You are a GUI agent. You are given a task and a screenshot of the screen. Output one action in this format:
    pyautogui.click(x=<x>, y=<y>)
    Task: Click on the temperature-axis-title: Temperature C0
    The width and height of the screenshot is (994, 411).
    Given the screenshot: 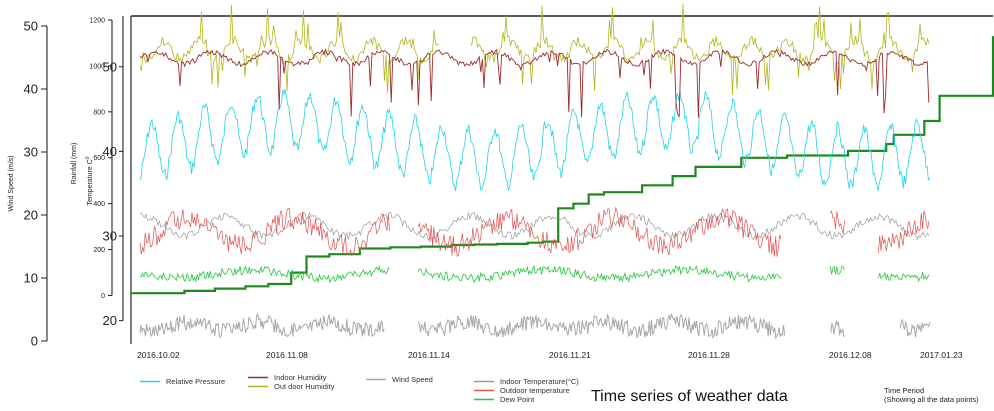 What is the action you would take?
    pyautogui.click(x=89, y=180)
    